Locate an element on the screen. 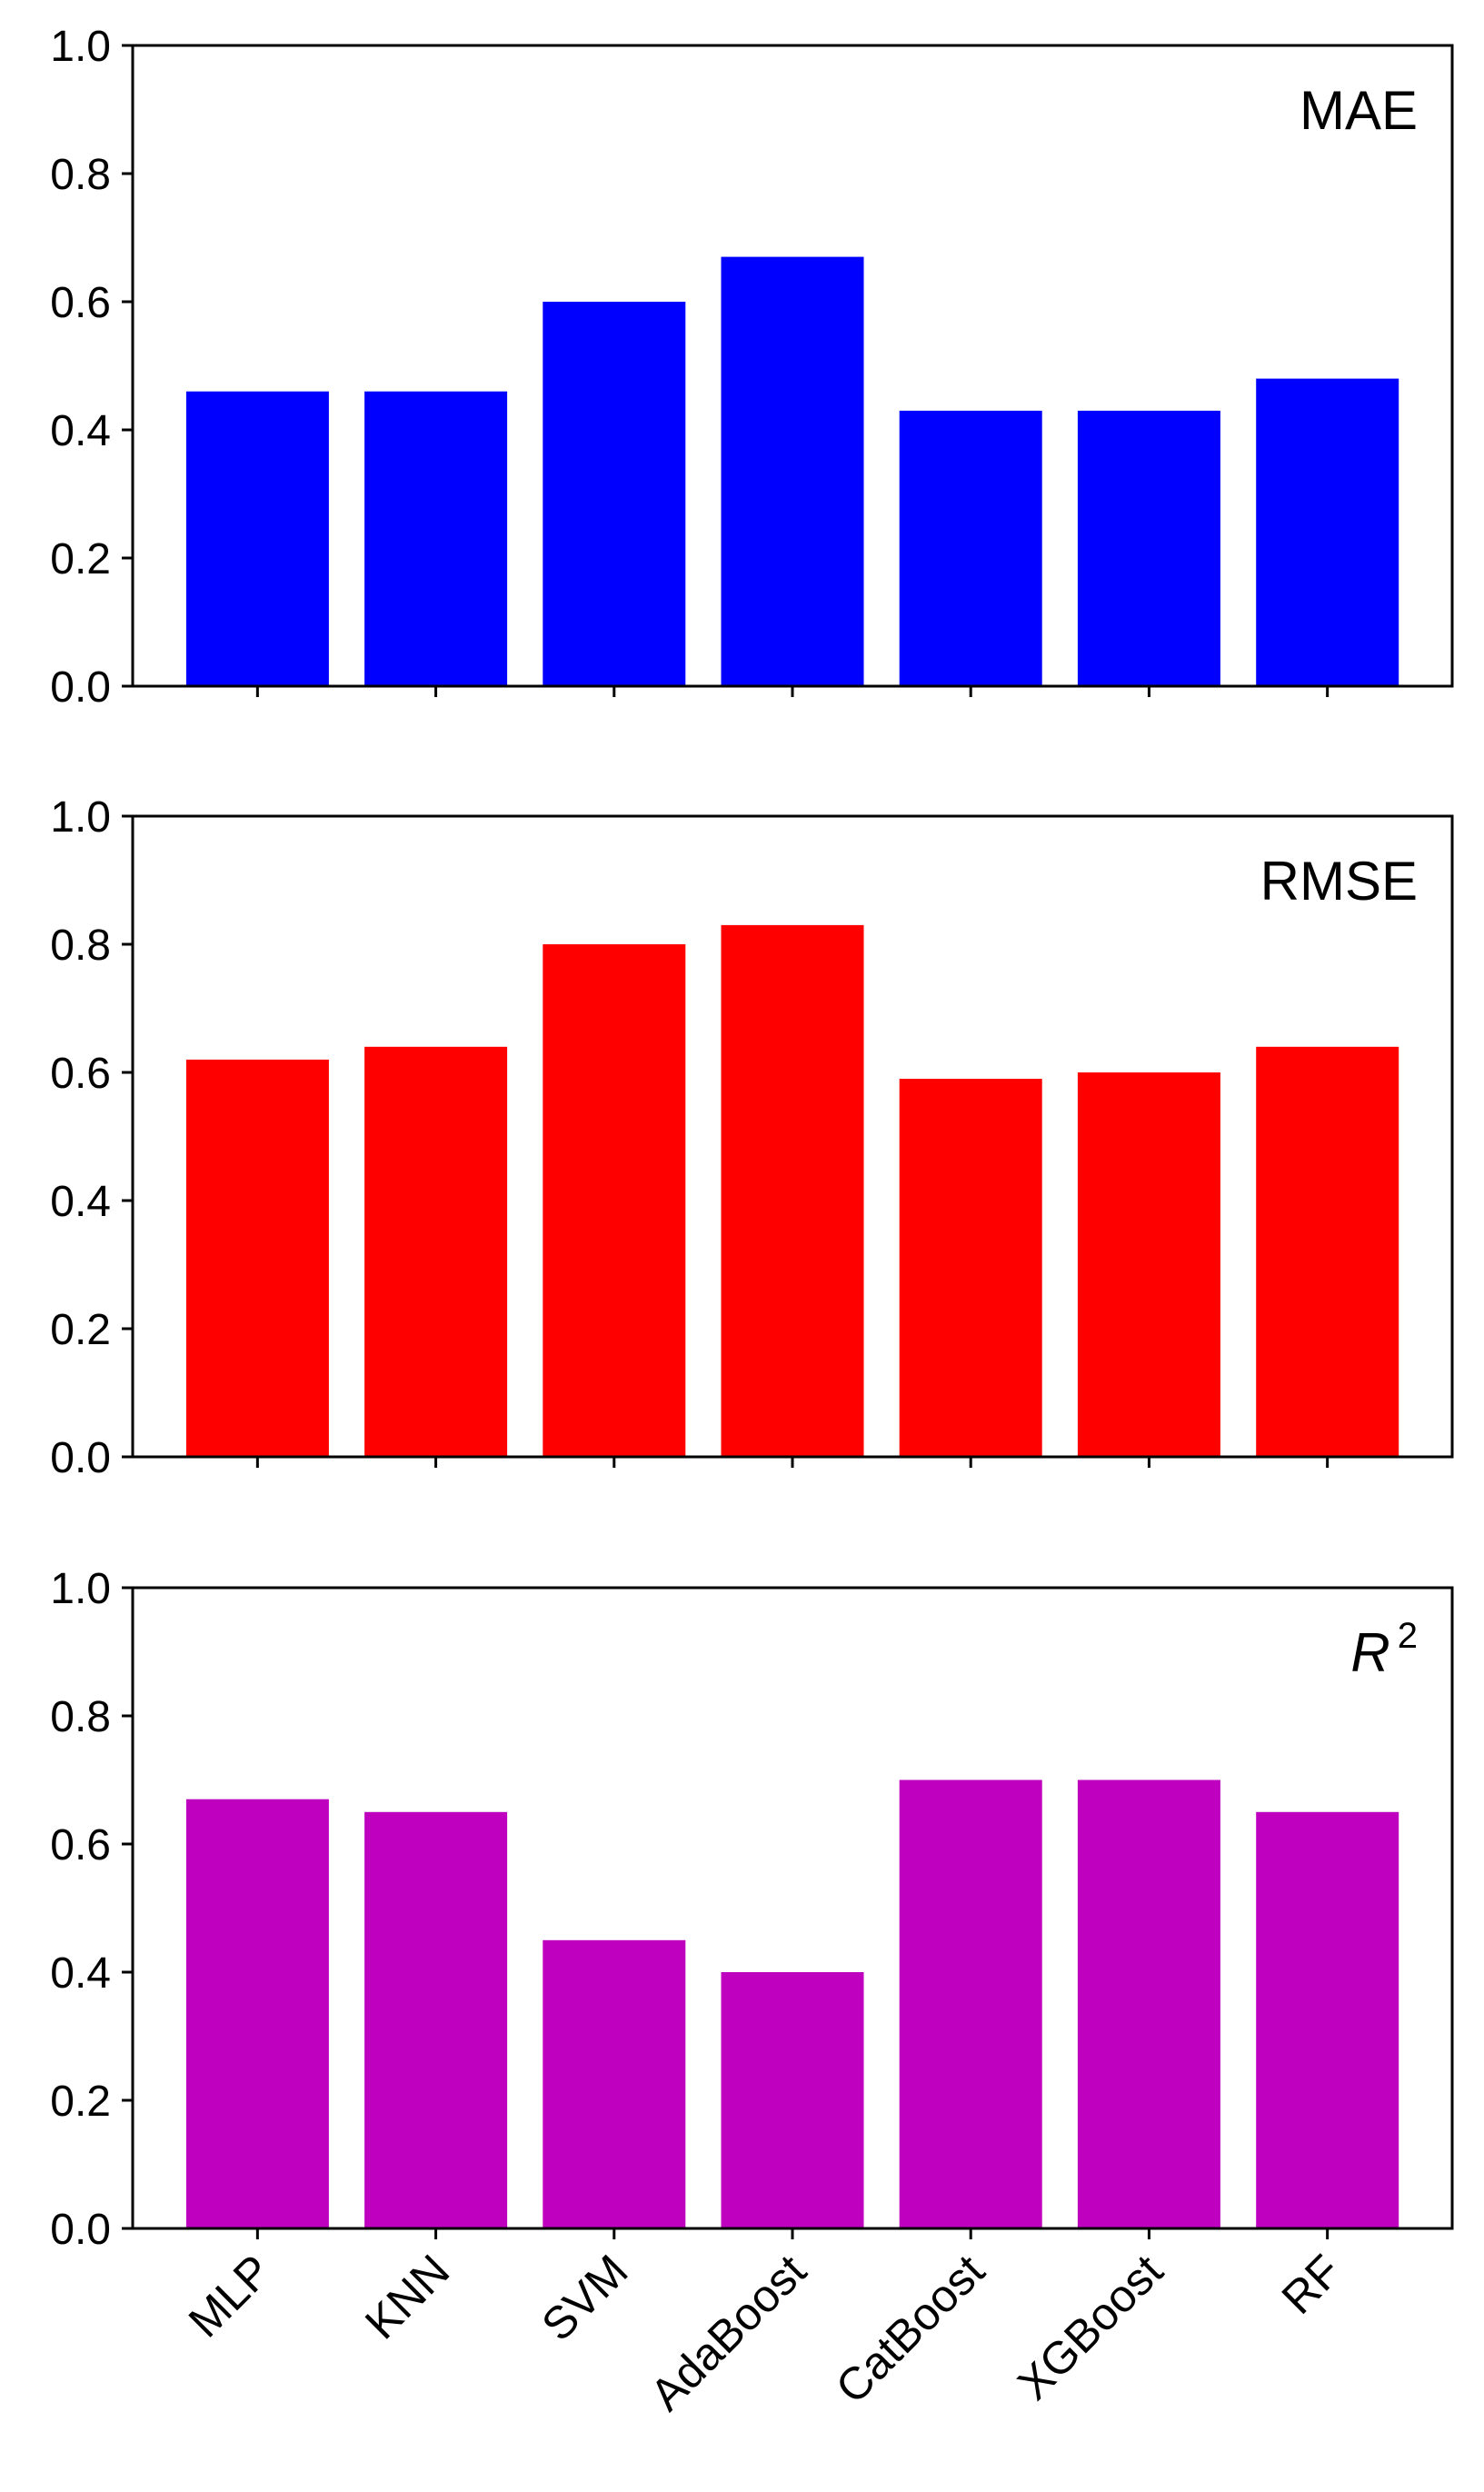 This screenshot has width=1484, height=2492. x-tick-label-mlp: MLP is located at coordinates (230, 2296).